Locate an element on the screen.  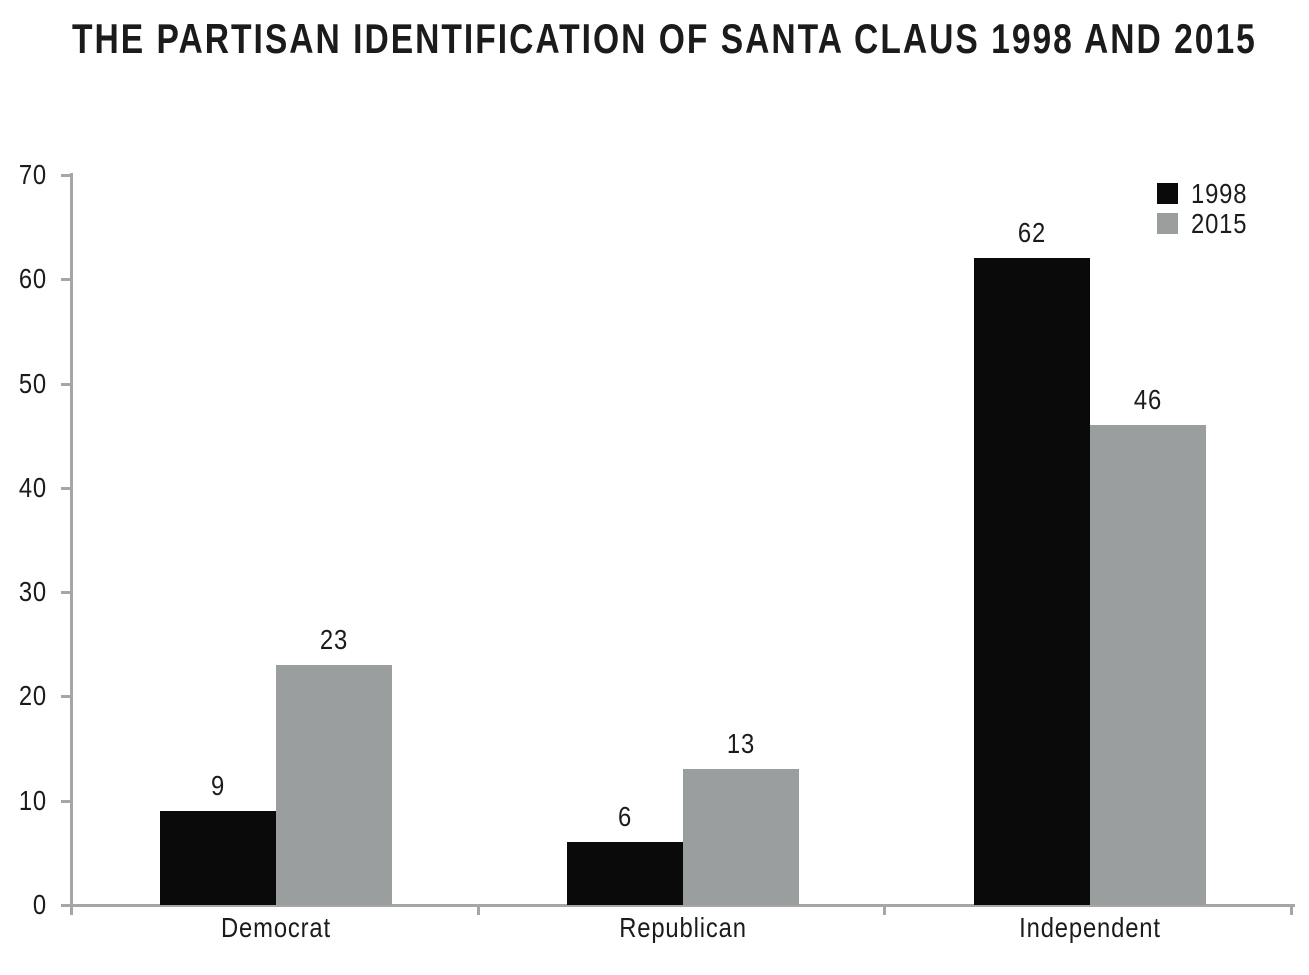
bar-value-label-2015-republican: 13 is located at coordinates (741, 744).